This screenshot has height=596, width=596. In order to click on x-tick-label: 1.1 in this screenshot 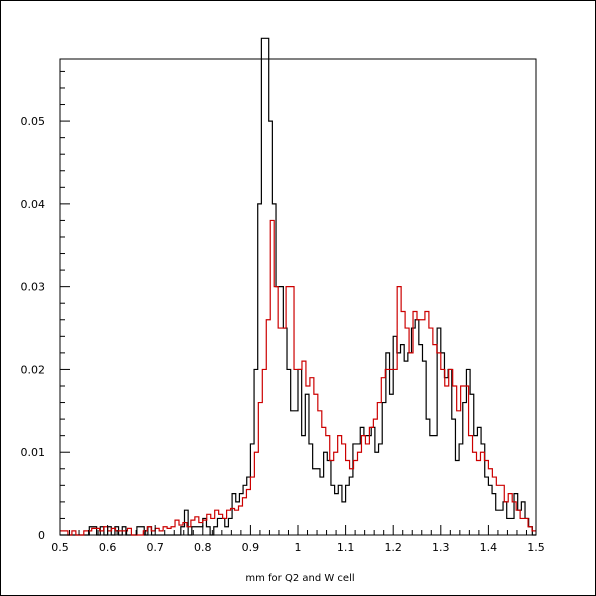, I will do `click(346, 547)`.